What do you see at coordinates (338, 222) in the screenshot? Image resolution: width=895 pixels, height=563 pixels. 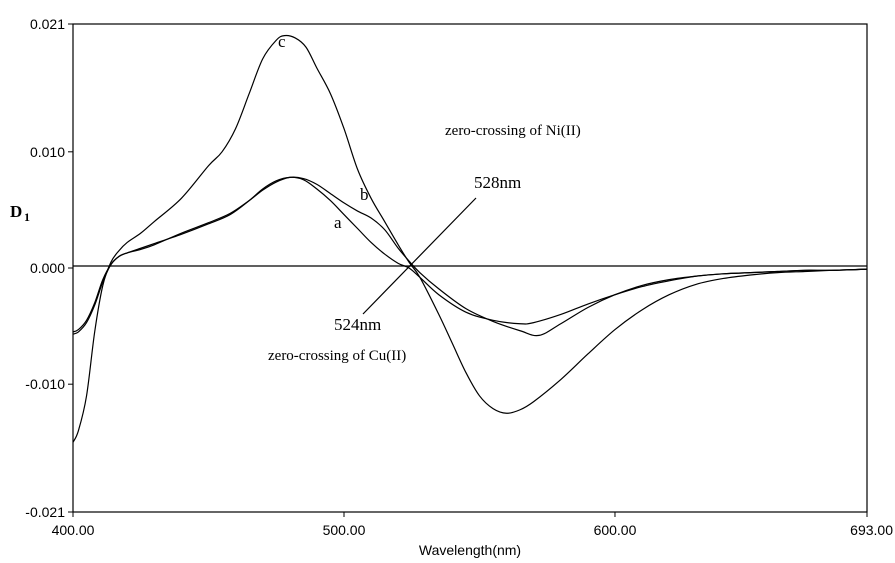 I see `curve-label-a: a` at bounding box center [338, 222].